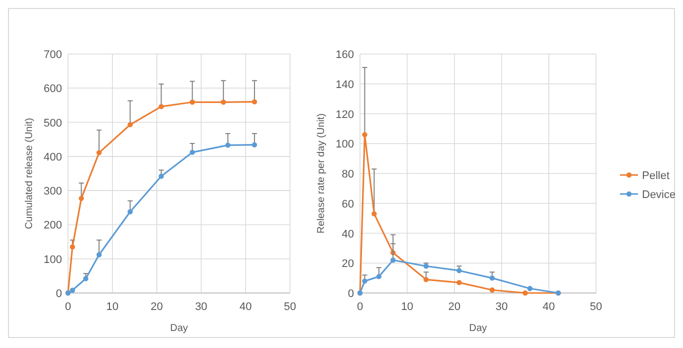 This screenshot has width=683, height=348. I want to click on y-tick-label: 700, so click(53, 55).